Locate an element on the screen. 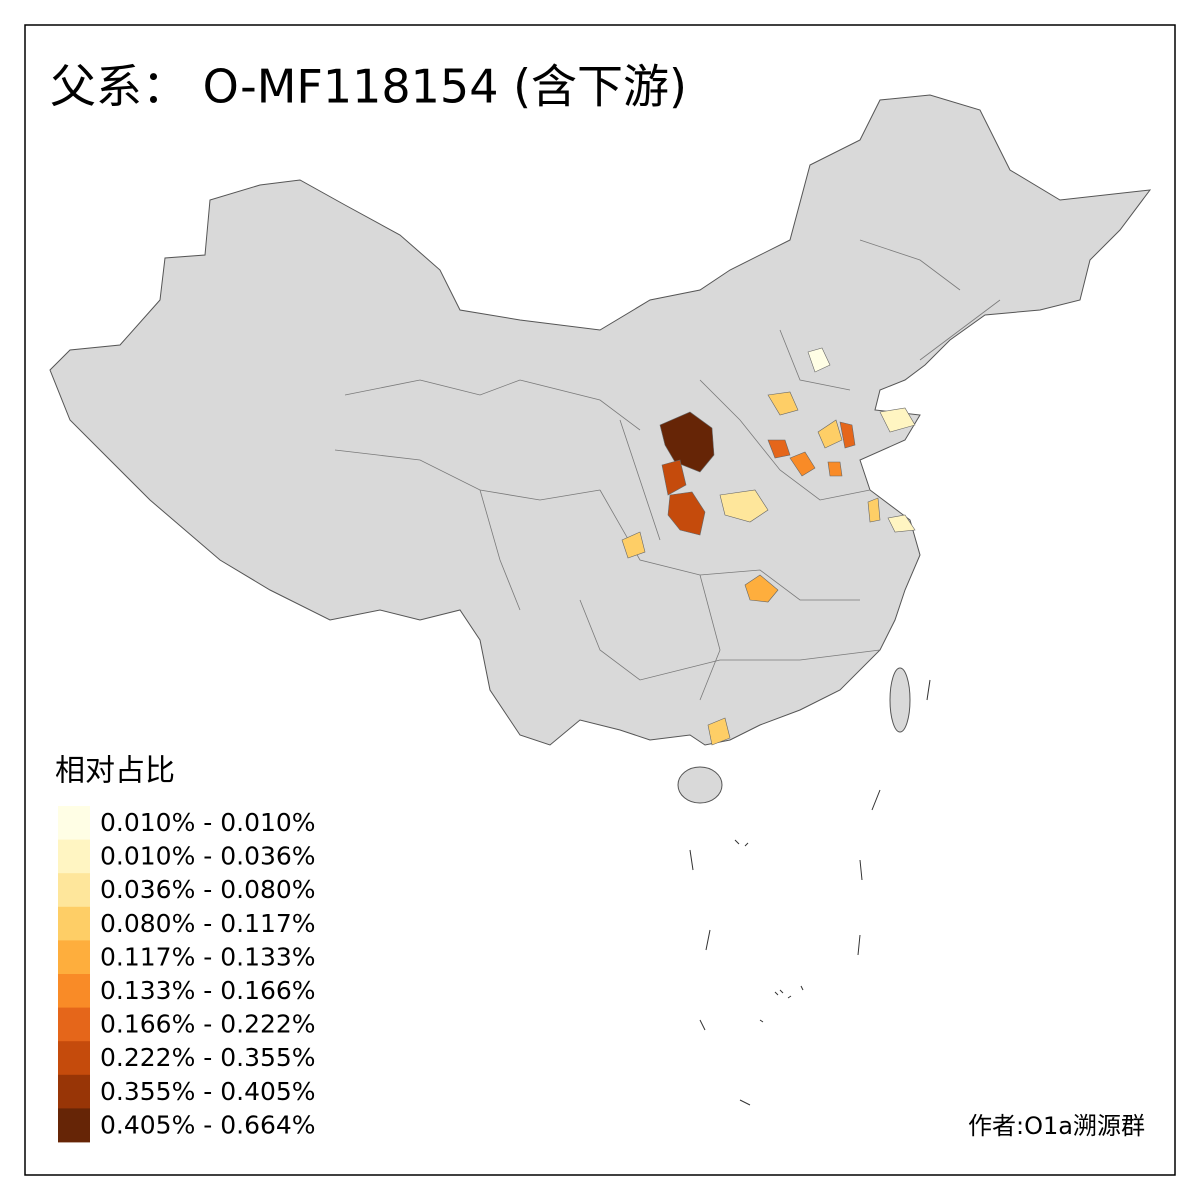 This screenshot has height=1200, width=1200. legend-label: 0.036% - 0.080% is located at coordinates (208, 889).